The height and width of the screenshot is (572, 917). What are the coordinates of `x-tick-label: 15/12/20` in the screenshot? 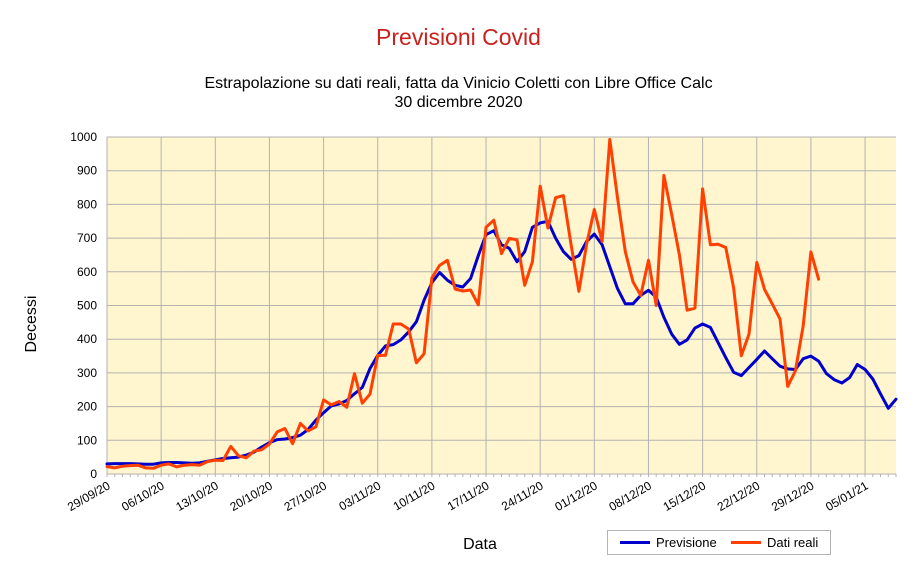 It's located at (685, 496).